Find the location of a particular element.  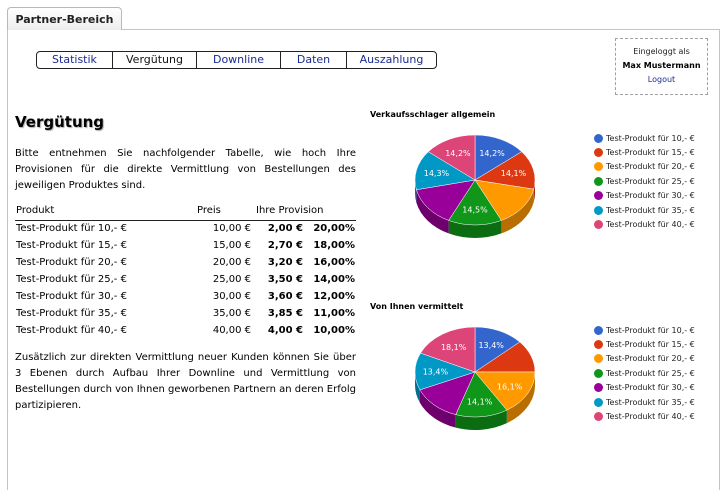

cell-amount: 2,00 € is located at coordinates (285, 229).